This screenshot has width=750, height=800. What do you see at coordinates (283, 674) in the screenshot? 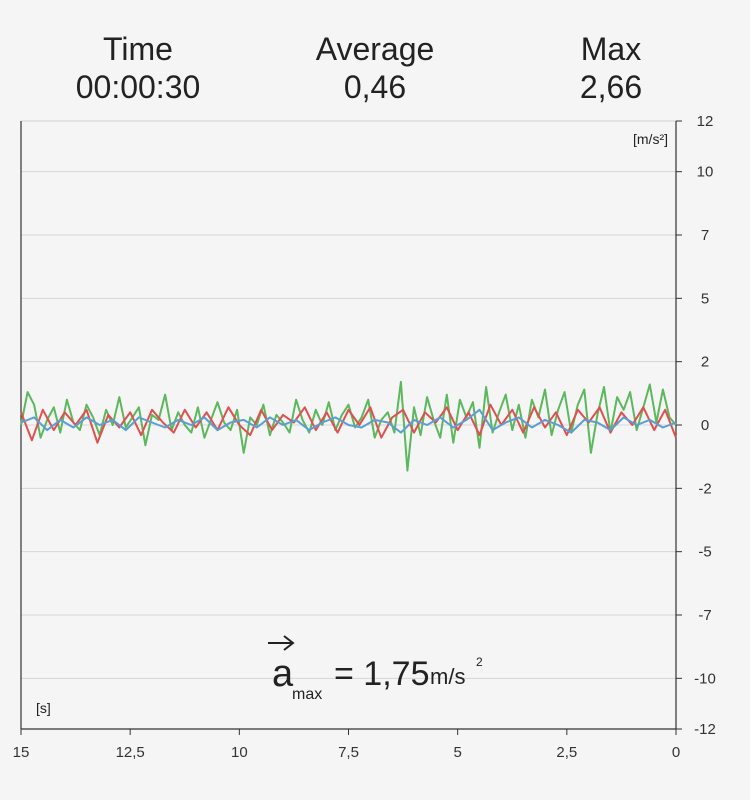
I see `amax-symbol: a` at bounding box center [283, 674].